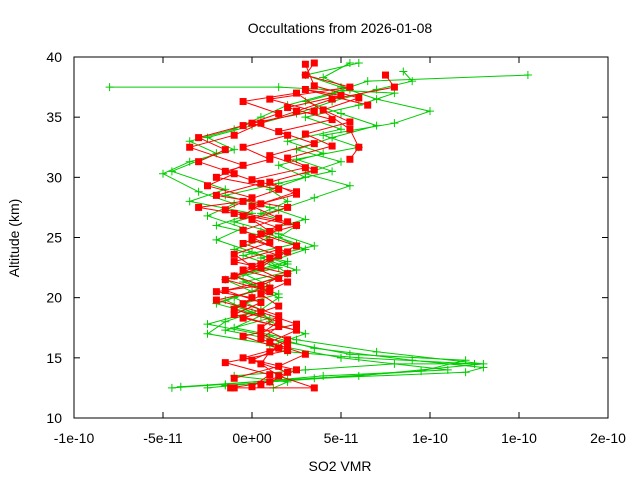 The height and width of the screenshot is (480, 640). What do you see at coordinates (54, 358) in the screenshot?
I see `y-tick-label: 15` at bounding box center [54, 358].